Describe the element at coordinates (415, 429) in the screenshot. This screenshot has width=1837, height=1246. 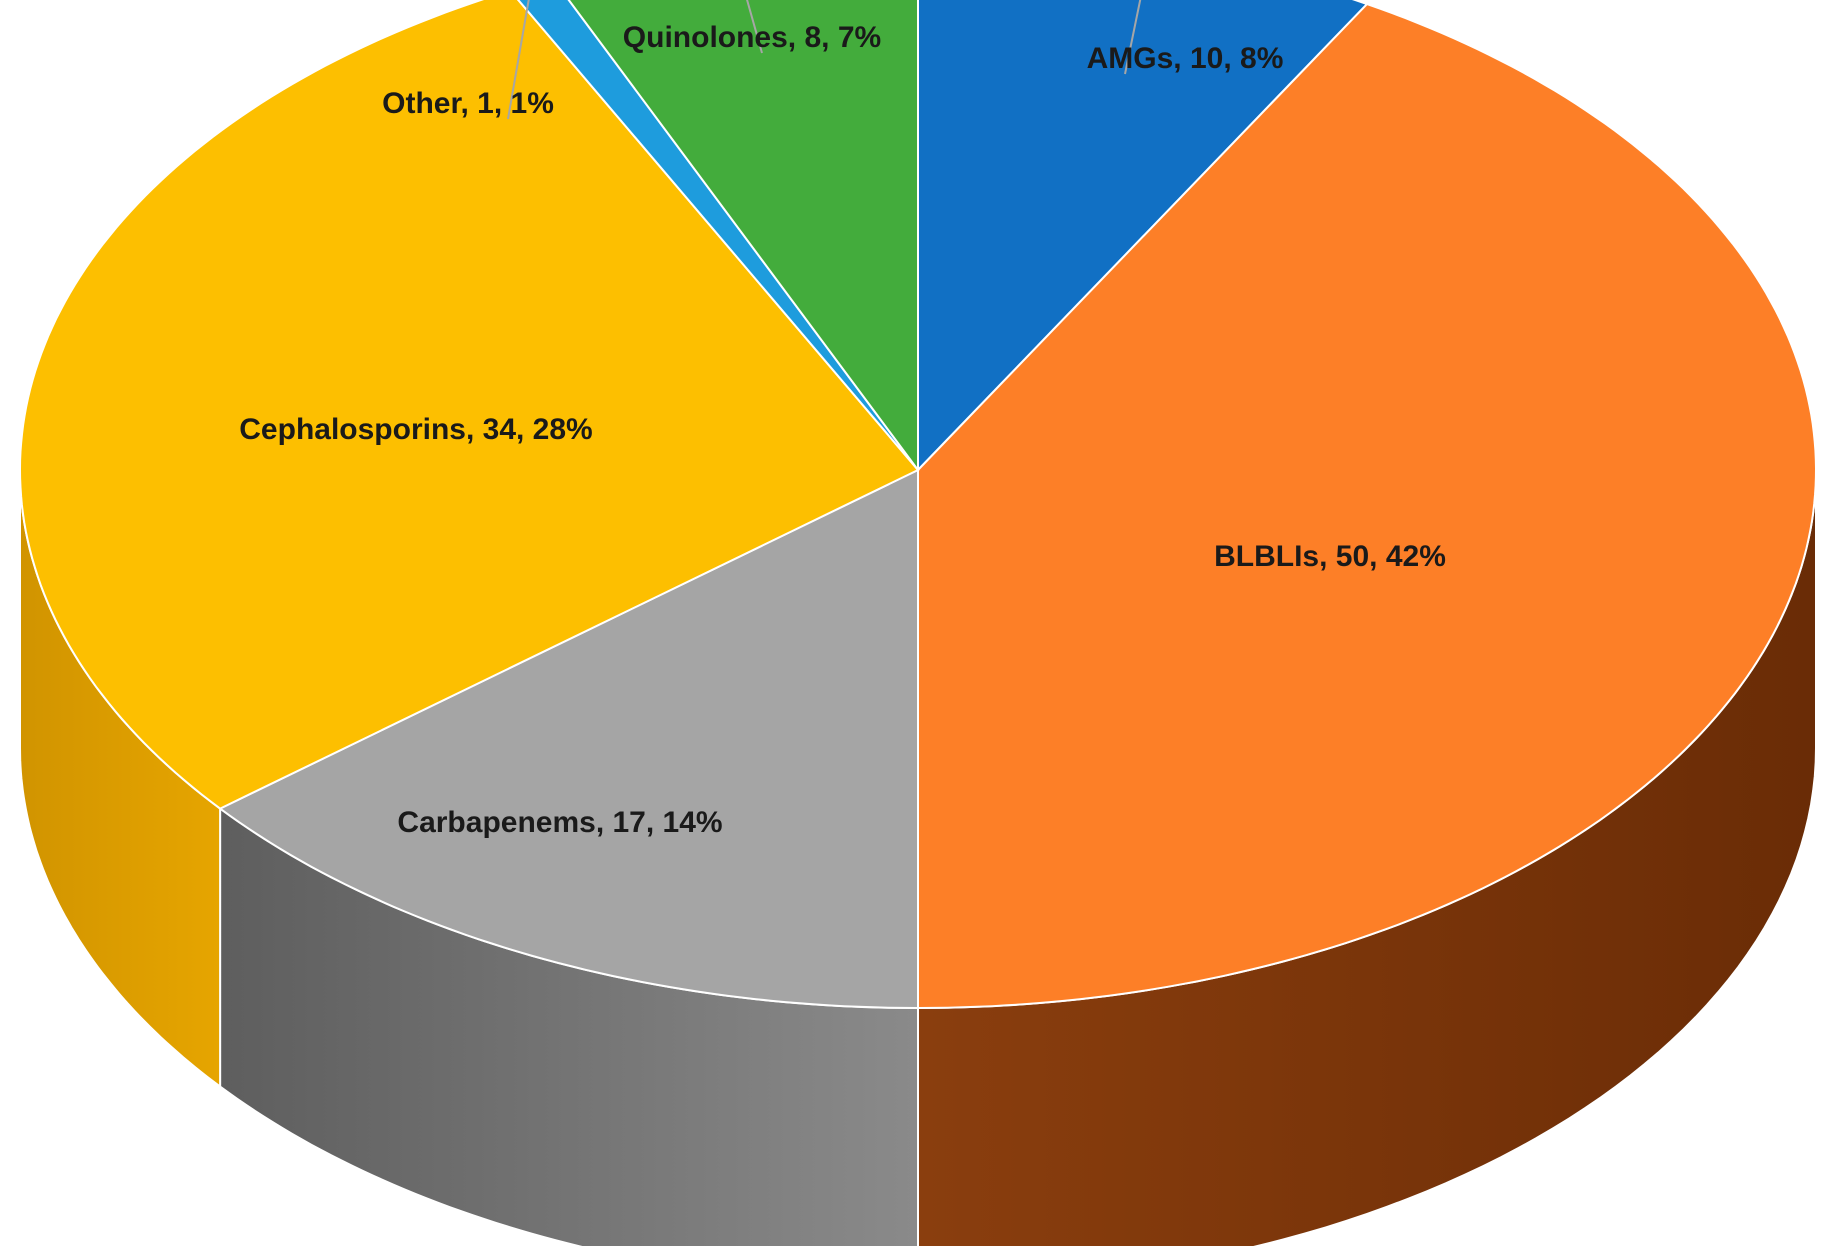
I see `data-label-cephalosporins: Cephalosporins, 34, 28%` at that location.